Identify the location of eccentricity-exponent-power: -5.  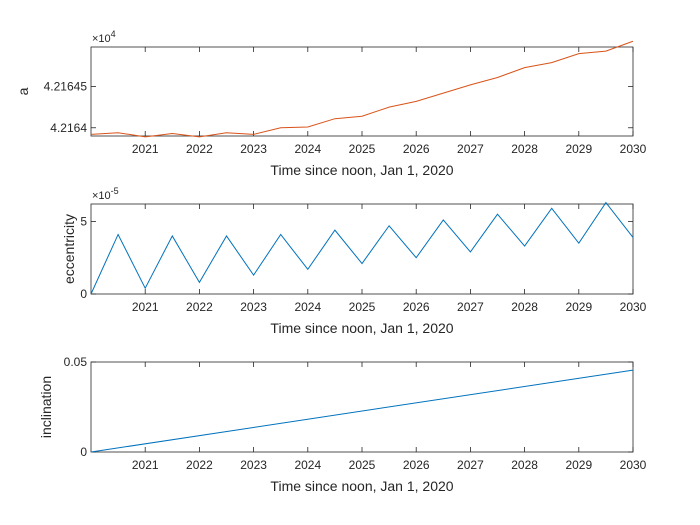
(115, 191).